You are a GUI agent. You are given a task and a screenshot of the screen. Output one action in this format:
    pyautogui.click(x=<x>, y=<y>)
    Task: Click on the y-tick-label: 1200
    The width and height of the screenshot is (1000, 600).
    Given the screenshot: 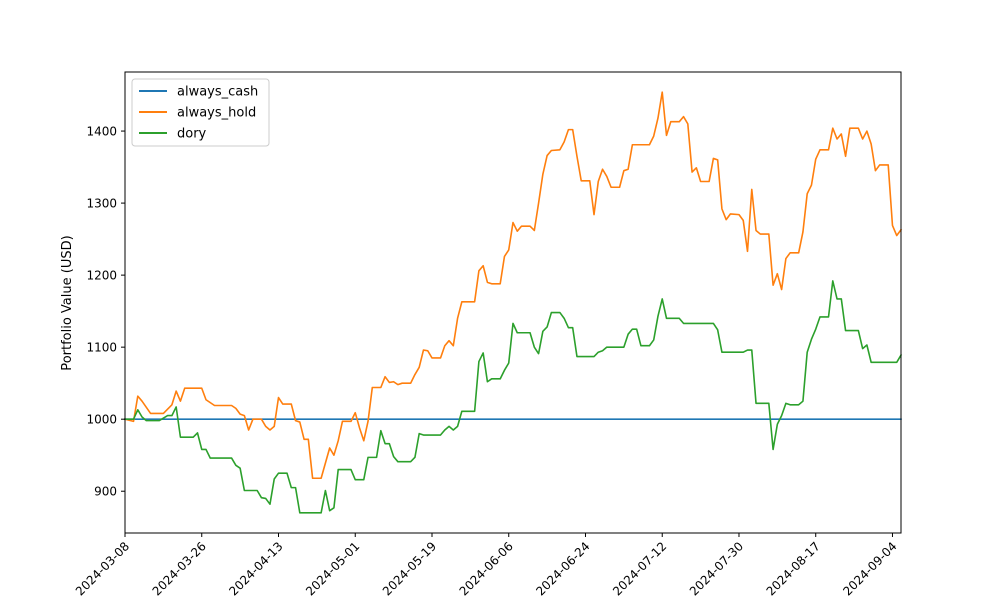 What is the action you would take?
    pyautogui.click(x=101, y=276)
    